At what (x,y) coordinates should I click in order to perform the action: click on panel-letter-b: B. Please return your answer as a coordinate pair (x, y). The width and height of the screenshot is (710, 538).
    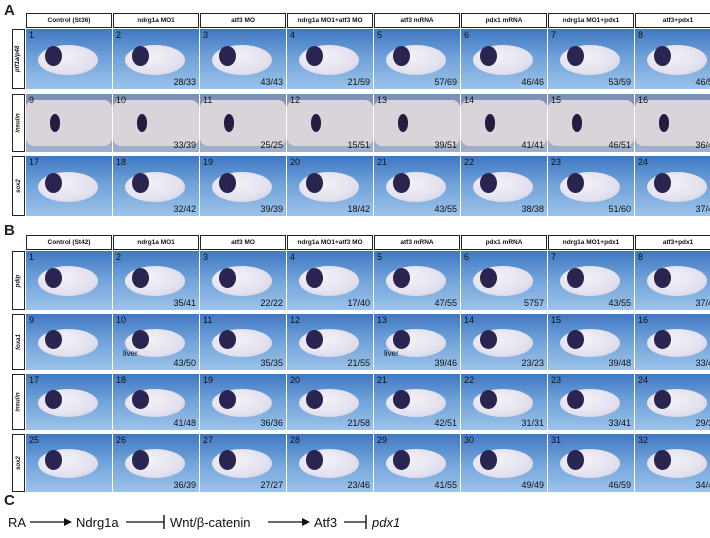
    Looking at the image, I should click on (9, 230).